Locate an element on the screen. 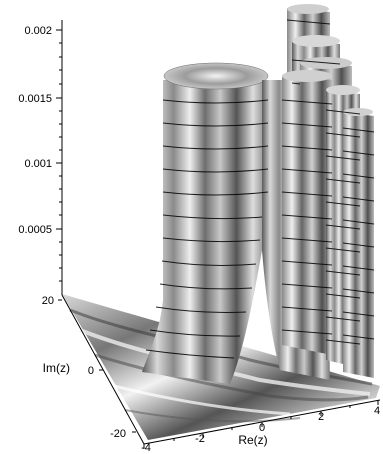  z-tick-label: 0.0015 is located at coordinates (35, 99).